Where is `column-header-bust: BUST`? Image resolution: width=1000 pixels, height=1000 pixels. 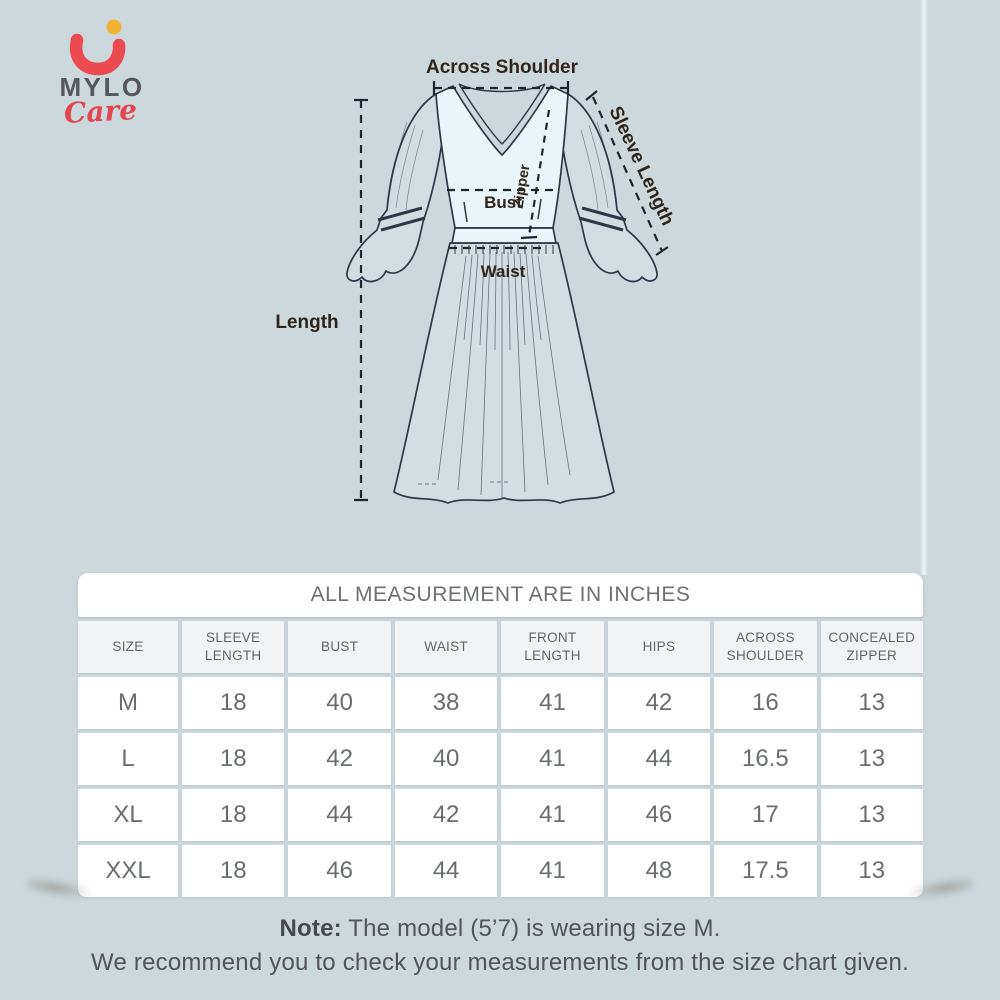
column-header-bust: BUST is located at coordinates (339, 647).